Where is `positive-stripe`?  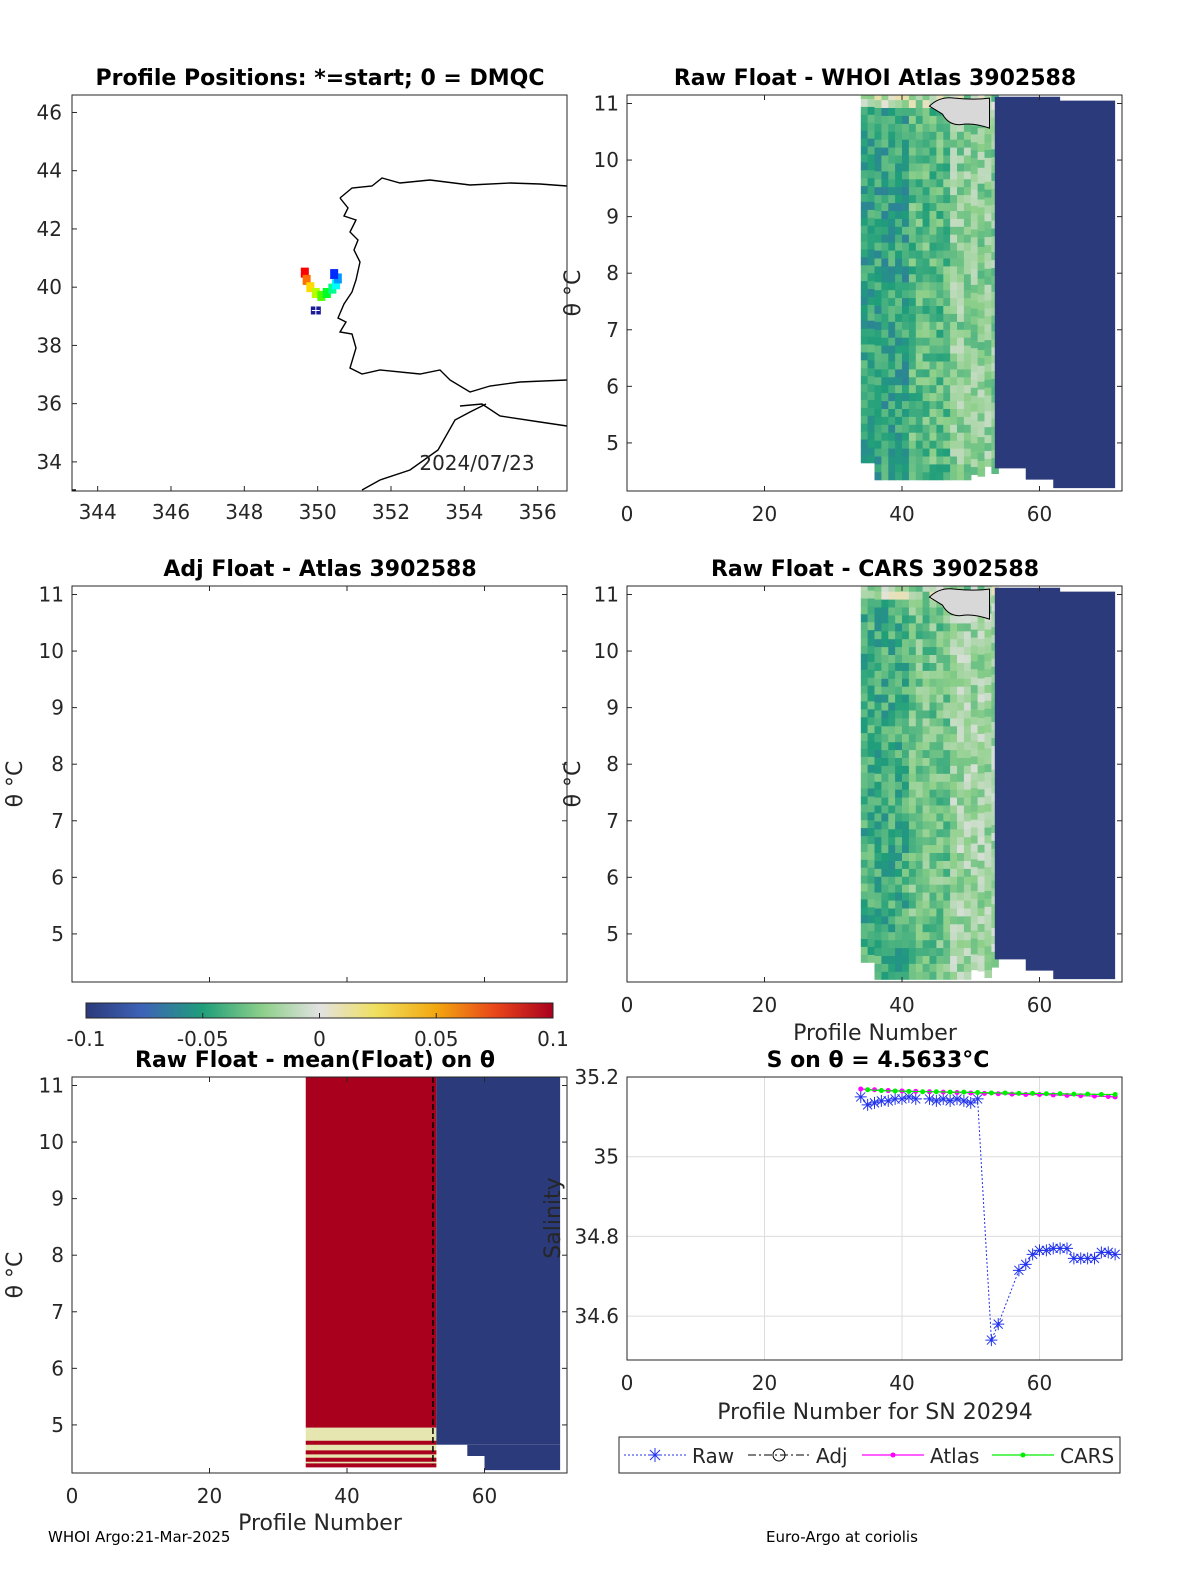
positive-stripe is located at coordinates (371, 1459).